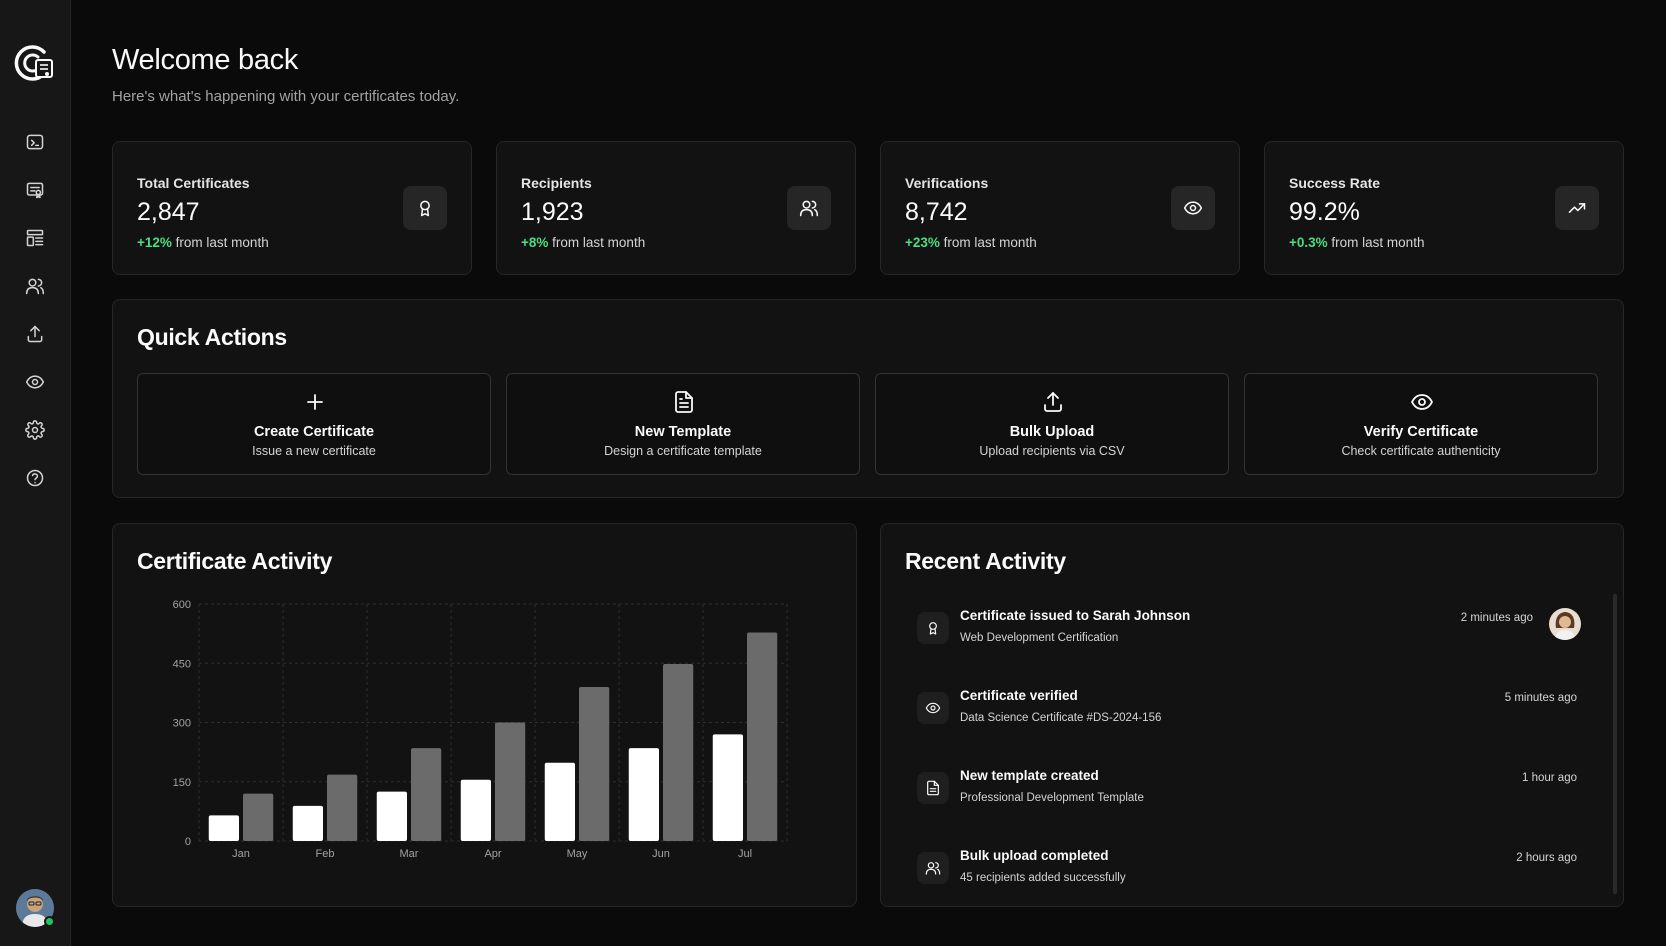 Image resolution: width=1666 pixels, height=946 pixels. I want to click on stat-label: Recipients, so click(556, 183).